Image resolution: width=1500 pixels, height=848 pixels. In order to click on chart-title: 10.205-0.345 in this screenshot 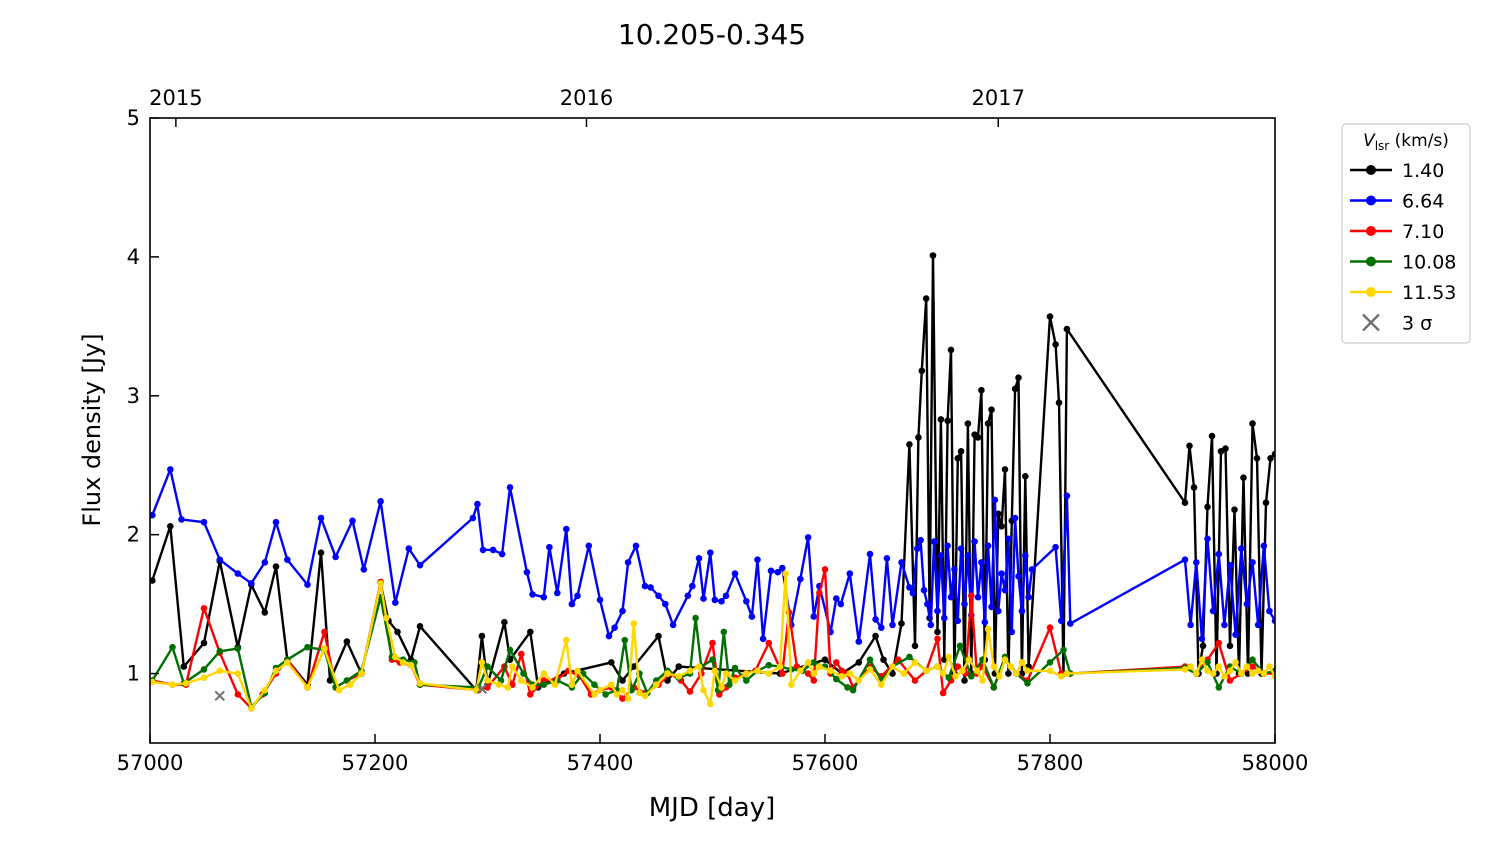, I will do `click(712, 34)`.